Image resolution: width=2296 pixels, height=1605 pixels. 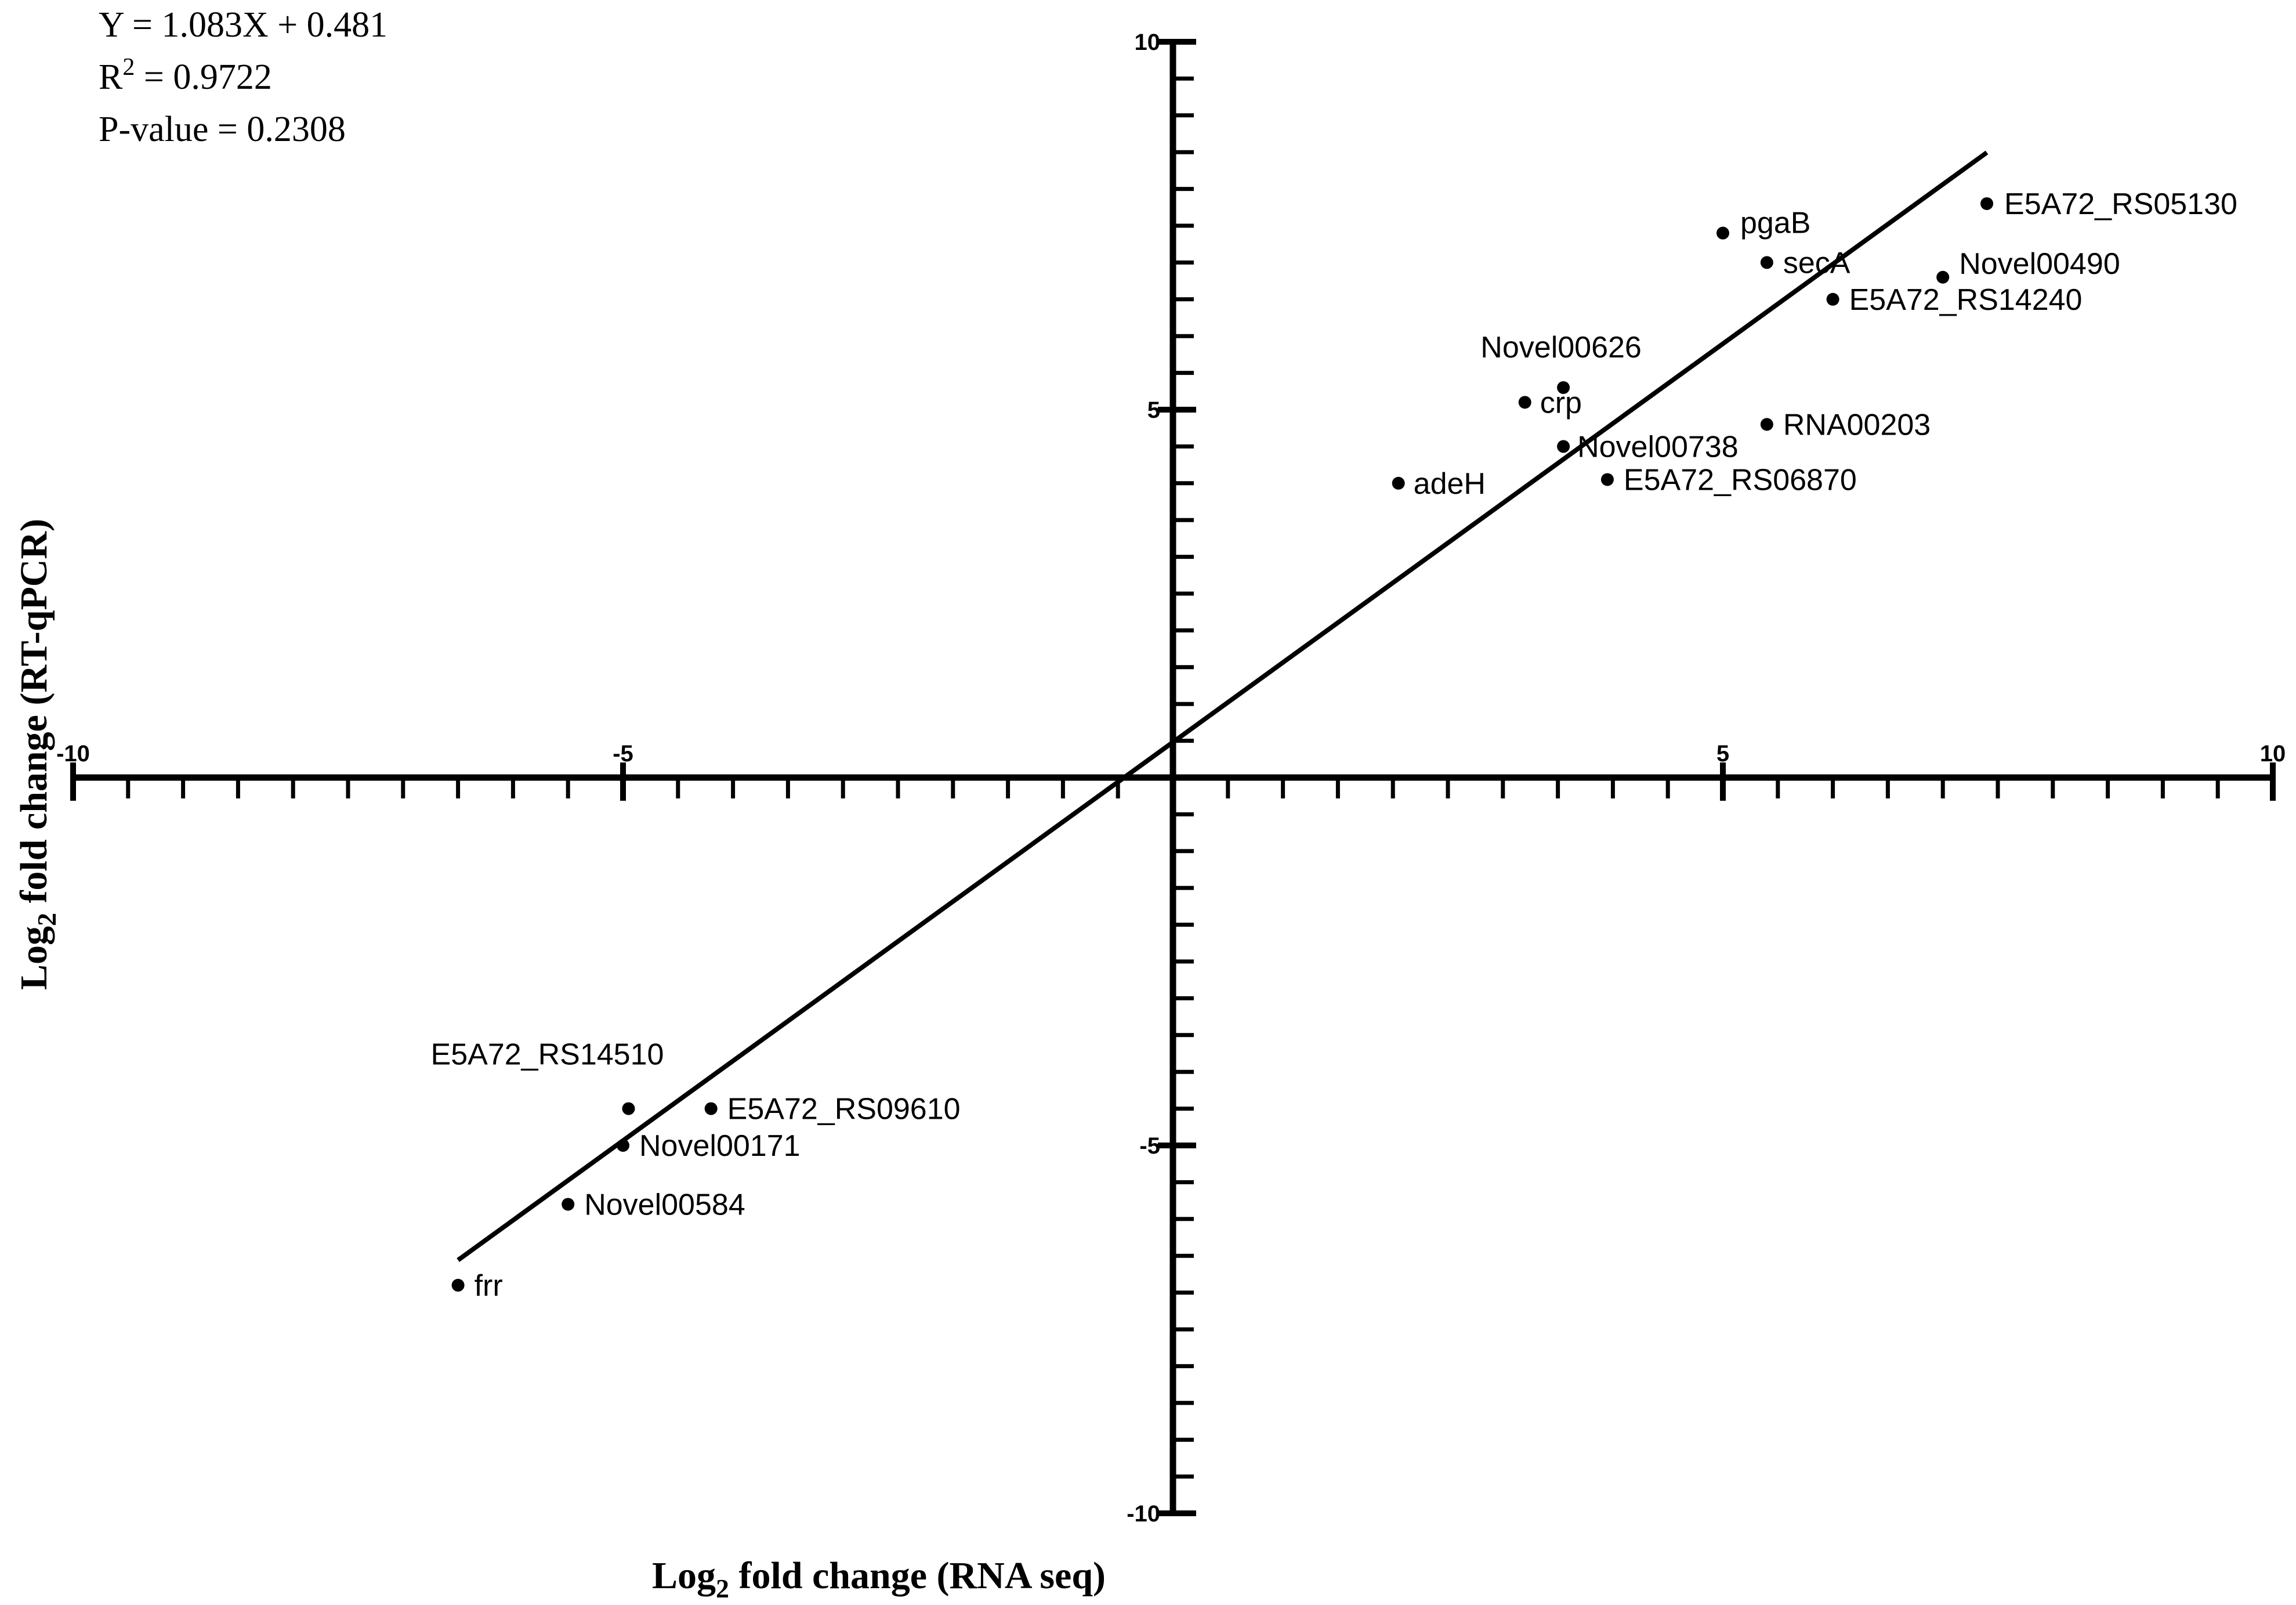 What do you see at coordinates (684, 1576) in the screenshot?
I see `x-axis-label-prefix: Log` at bounding box center [684, 1576].